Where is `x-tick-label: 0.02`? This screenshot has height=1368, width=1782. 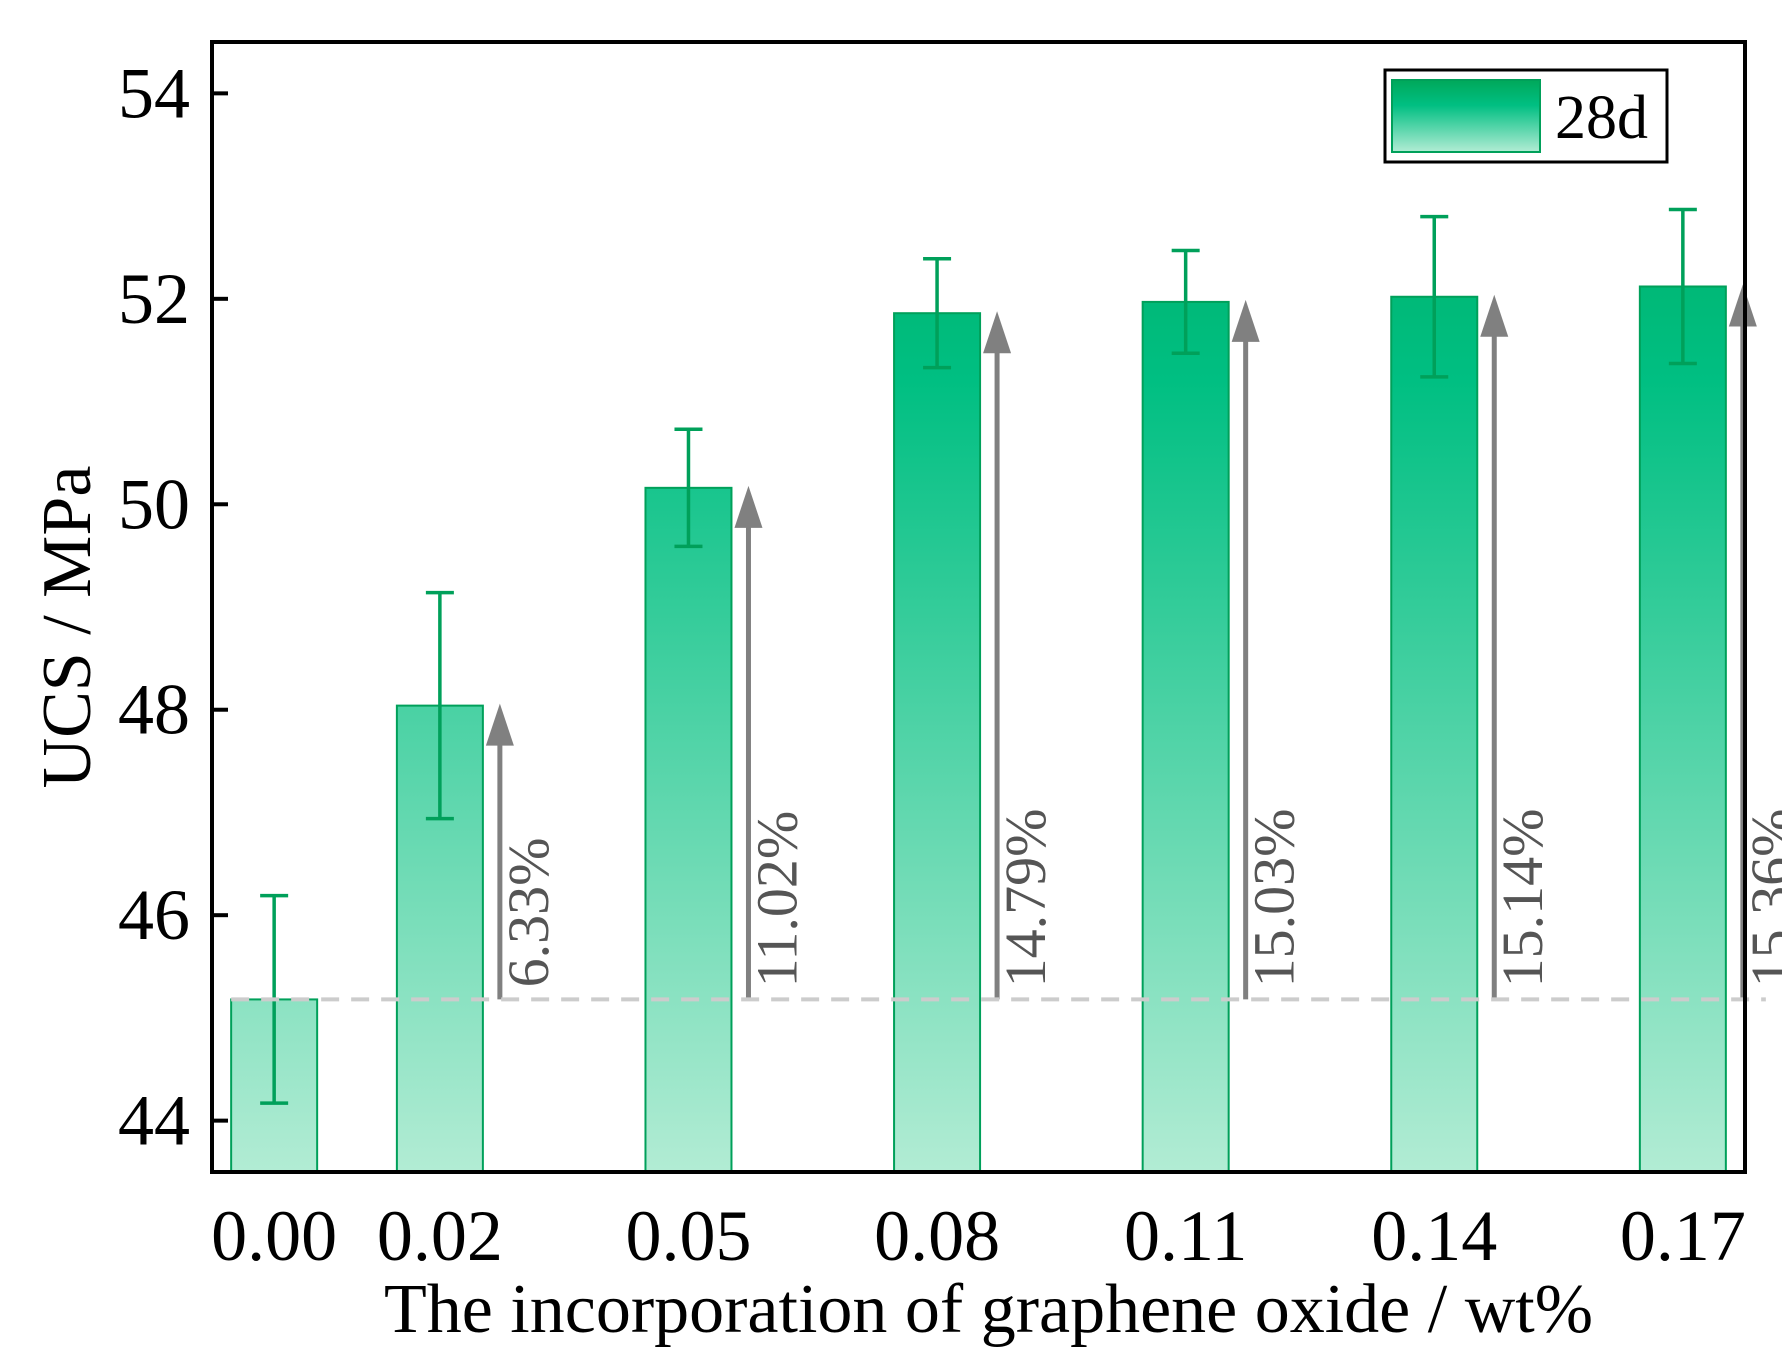 x-tick-label: 0.02 is located at coordinates (440, 1236).